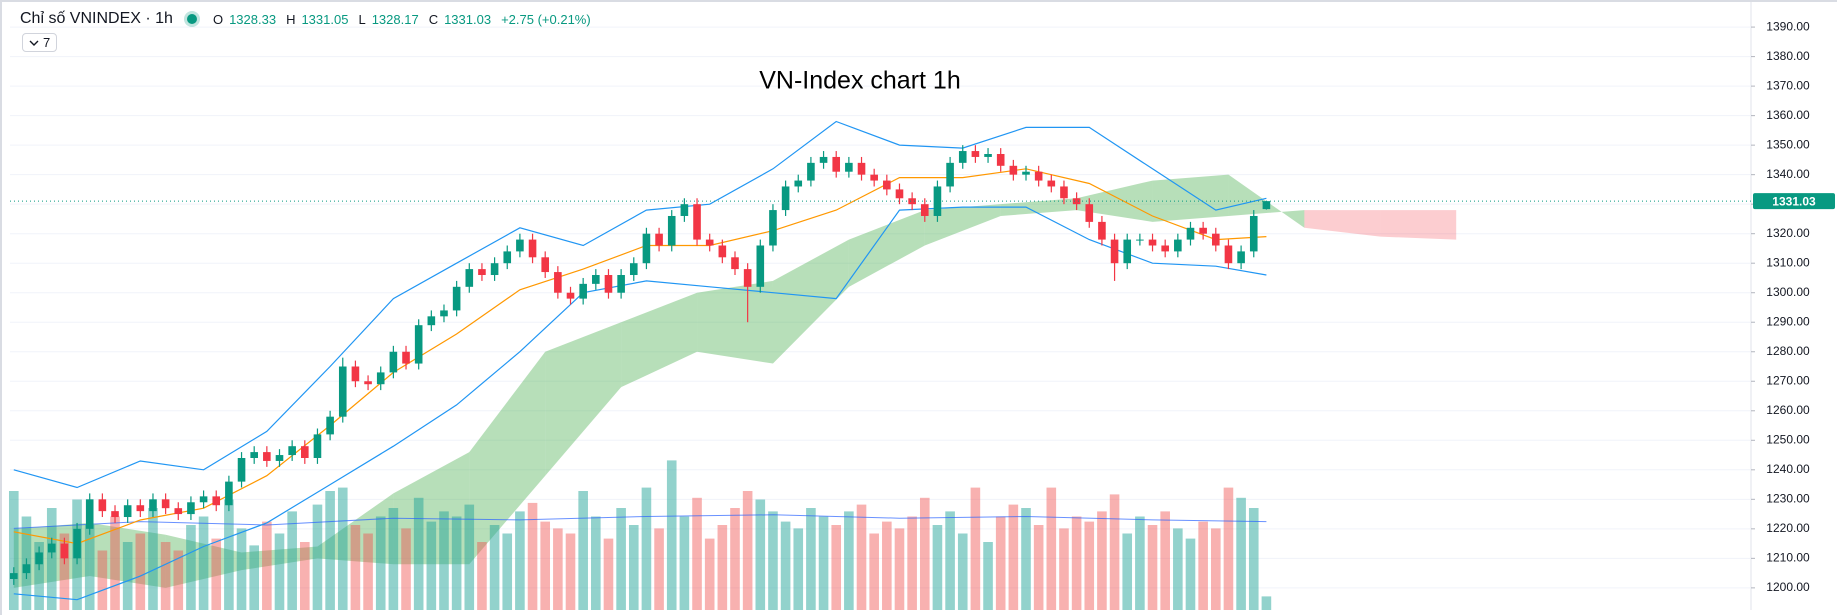  What do you see at coordinates (468, 19) in the screenshot?
I see `close-value: 1331.03` at bounding box center [468, 19].